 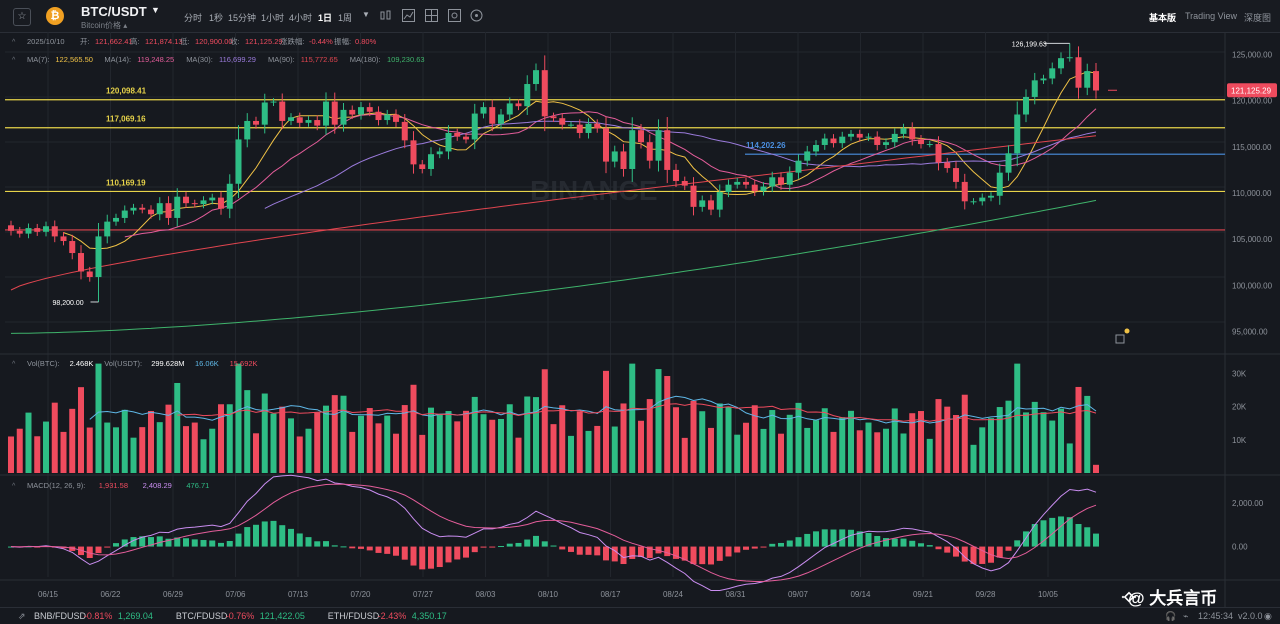 What do you see at coordinates (353, 616) in the screenshot?
I see `ticker-pair-2: ETH/FDUSD` at bounding box center [353, 616].